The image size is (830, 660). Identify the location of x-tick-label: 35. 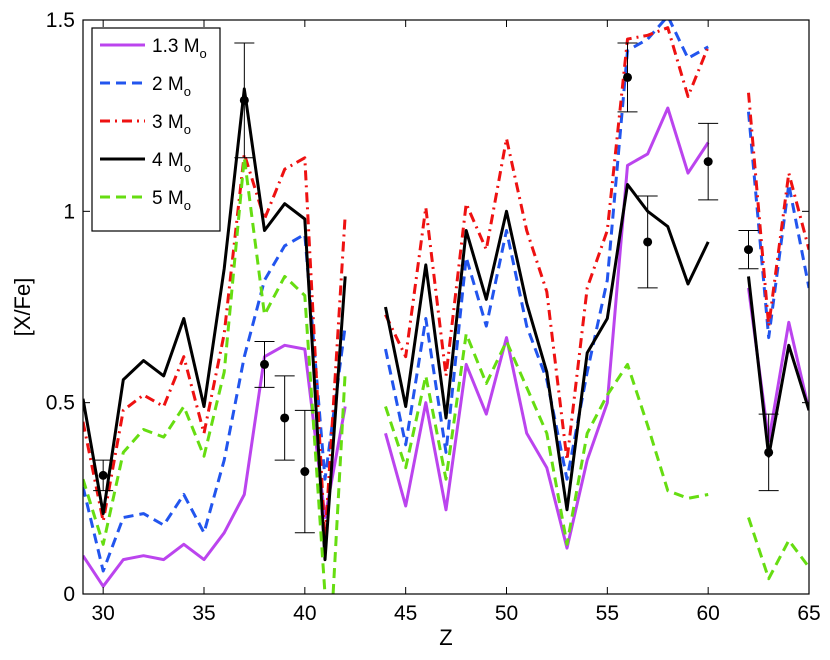
(203, 613).